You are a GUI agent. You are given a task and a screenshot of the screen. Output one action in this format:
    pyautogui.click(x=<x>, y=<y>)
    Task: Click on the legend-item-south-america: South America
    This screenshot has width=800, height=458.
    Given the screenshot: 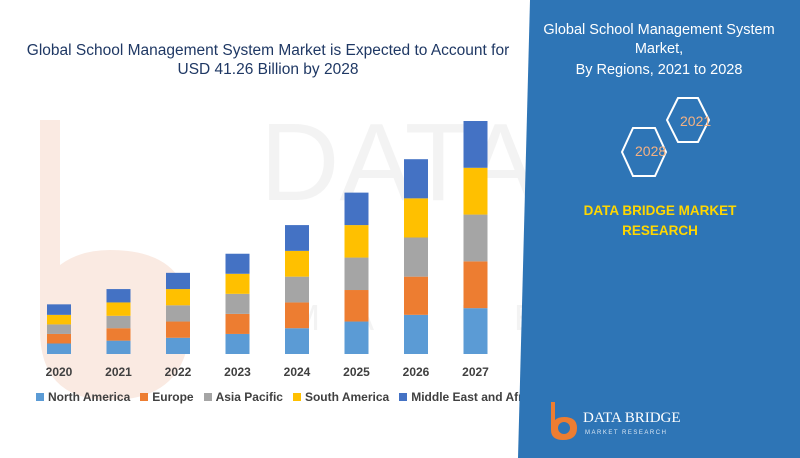 What is the action you would take?
    pyautogui.click(x=341, y=397)
    